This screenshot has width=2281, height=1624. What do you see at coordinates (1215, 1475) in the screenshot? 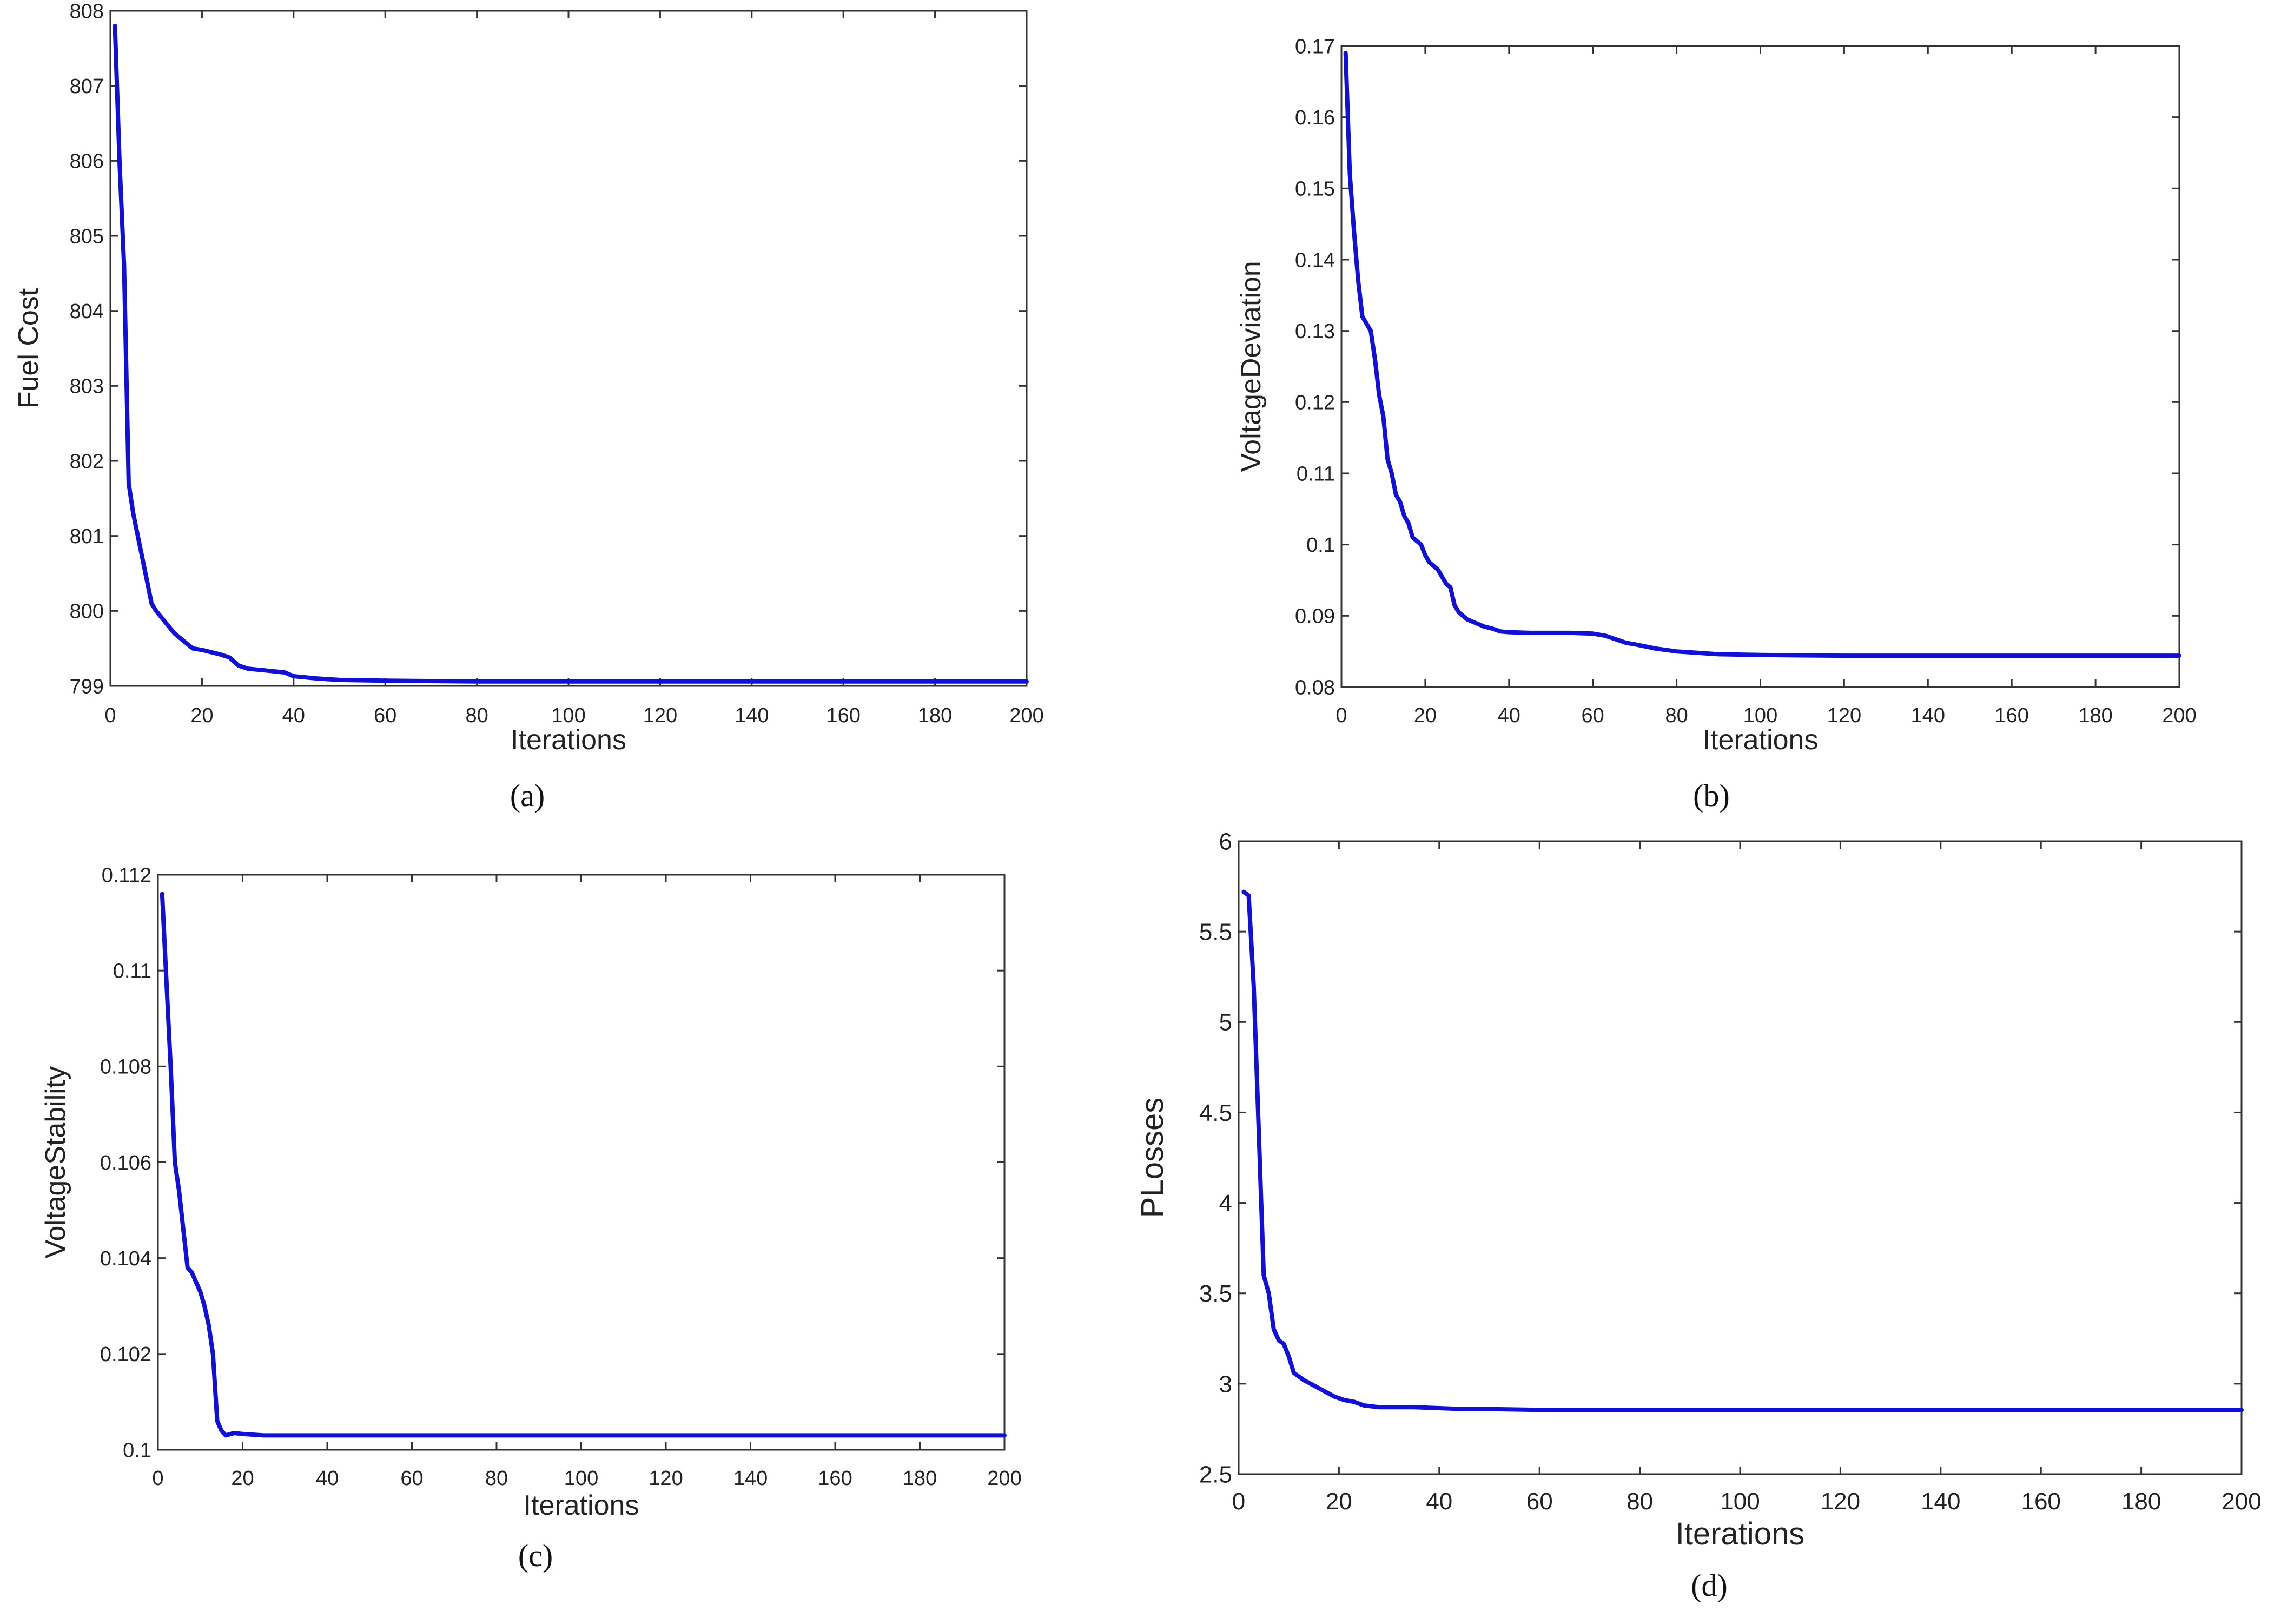
I see `y-tick-label: 2.5` at bounding box center [1215, 1475].